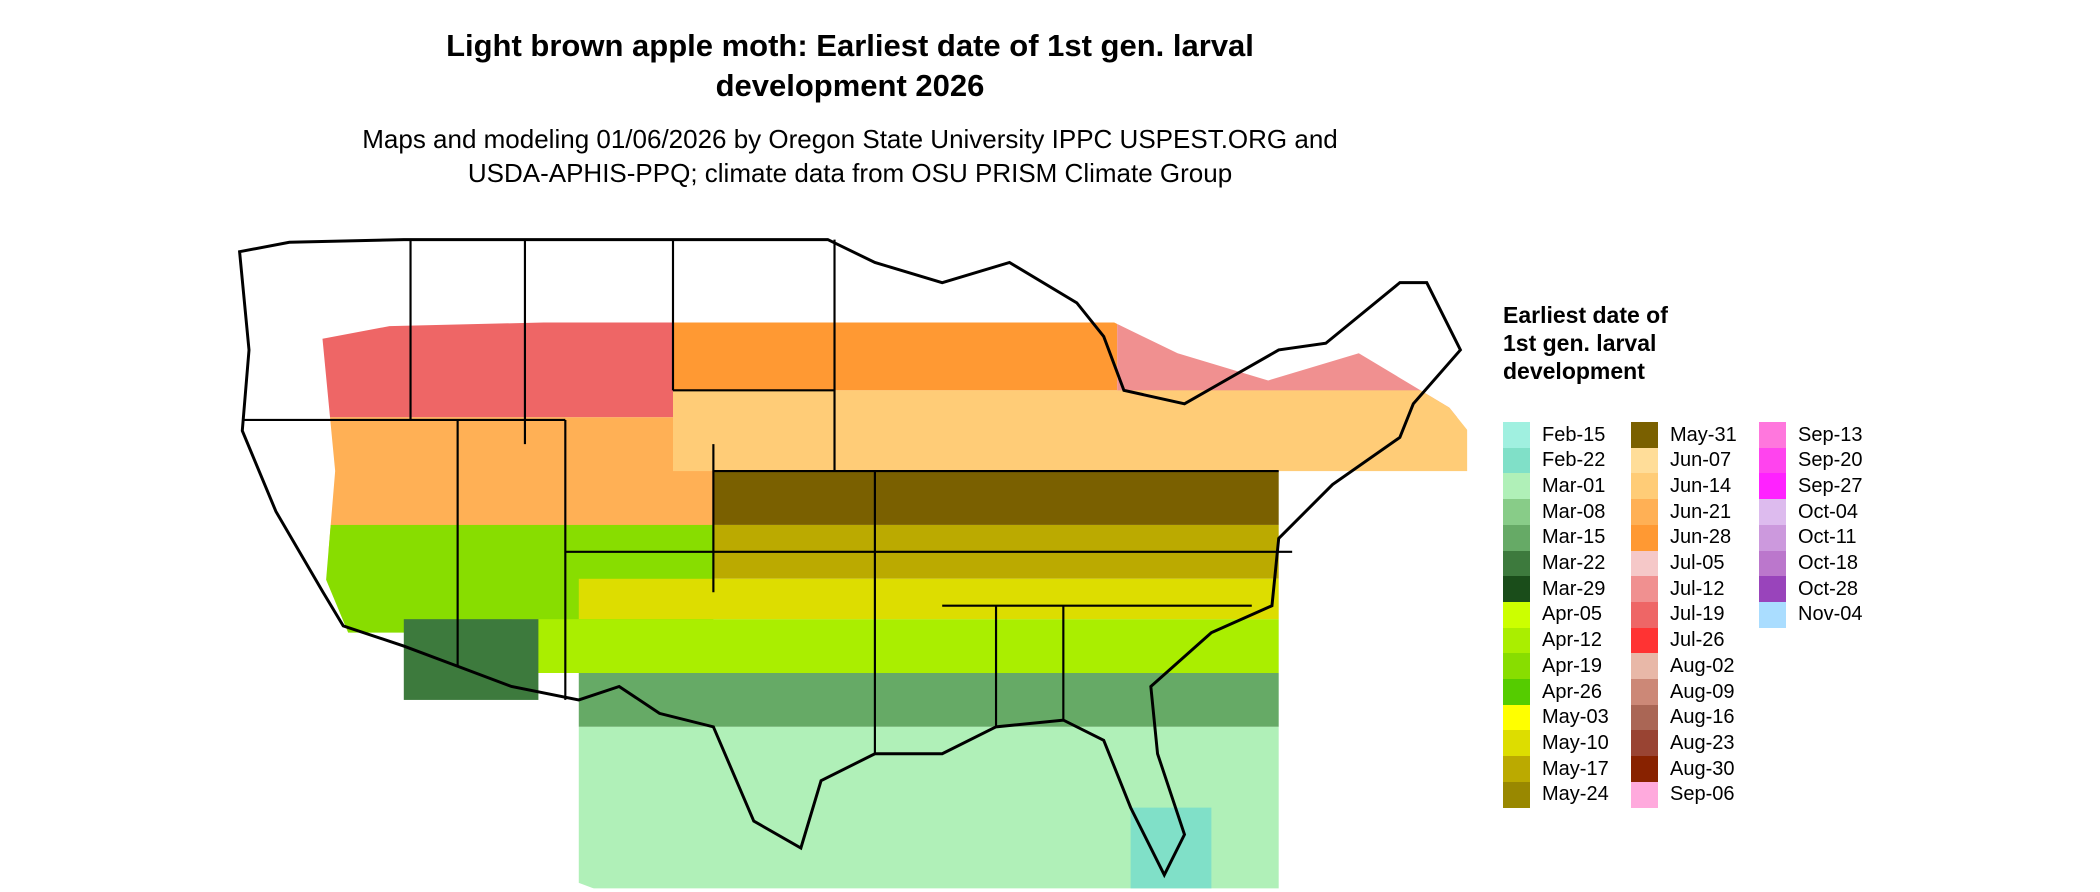 The image size is (2100, 892). What do you see at coordinates (1828, 511) in the screenshot?
I see `legend-label: Oct-04` at bounding box center [1828, 511].